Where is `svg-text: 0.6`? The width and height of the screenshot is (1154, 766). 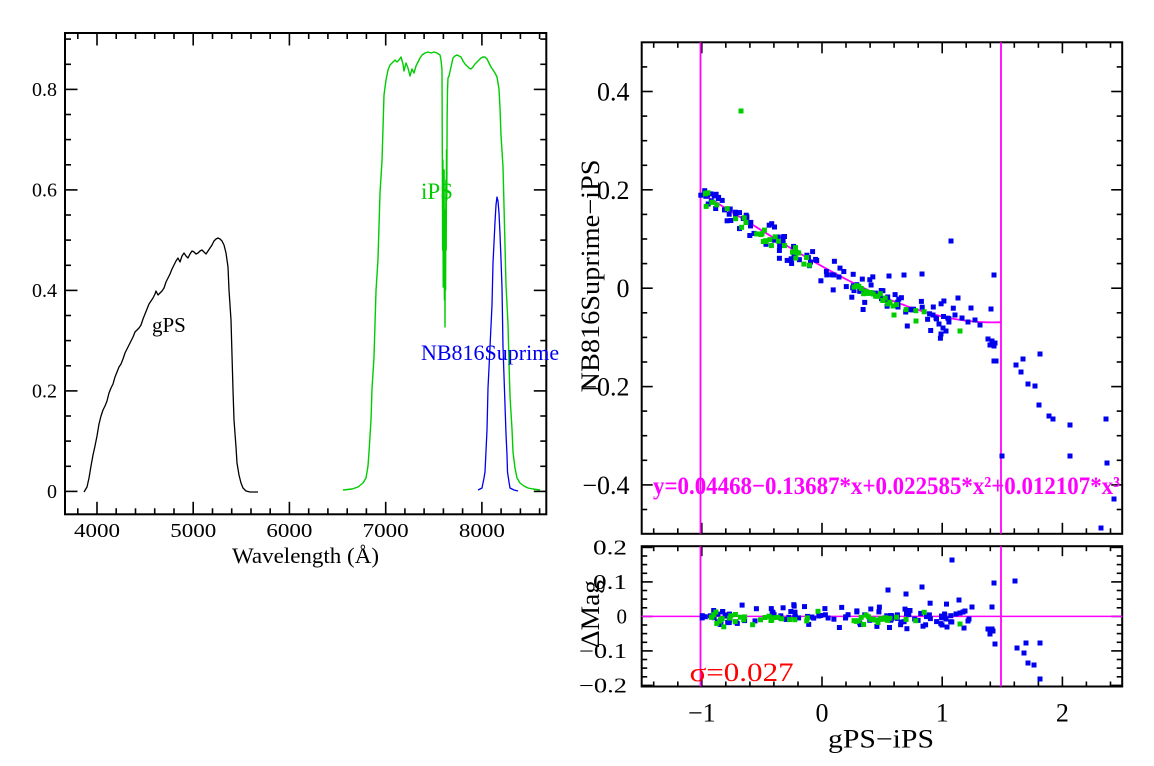 svg-text: 0.6 is located at coordinates (44, 190).